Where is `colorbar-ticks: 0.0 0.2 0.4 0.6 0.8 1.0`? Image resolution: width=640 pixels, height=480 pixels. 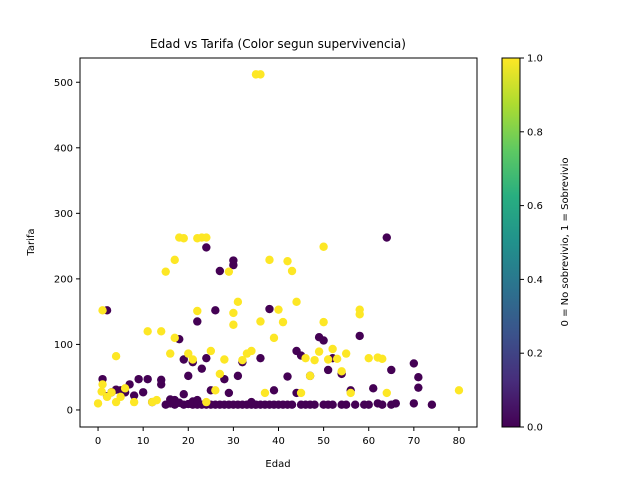 colorbar-ticks: 0.0 0.2 0.4 0.6 0.8 1.0 is located at coordinates (531, 244).